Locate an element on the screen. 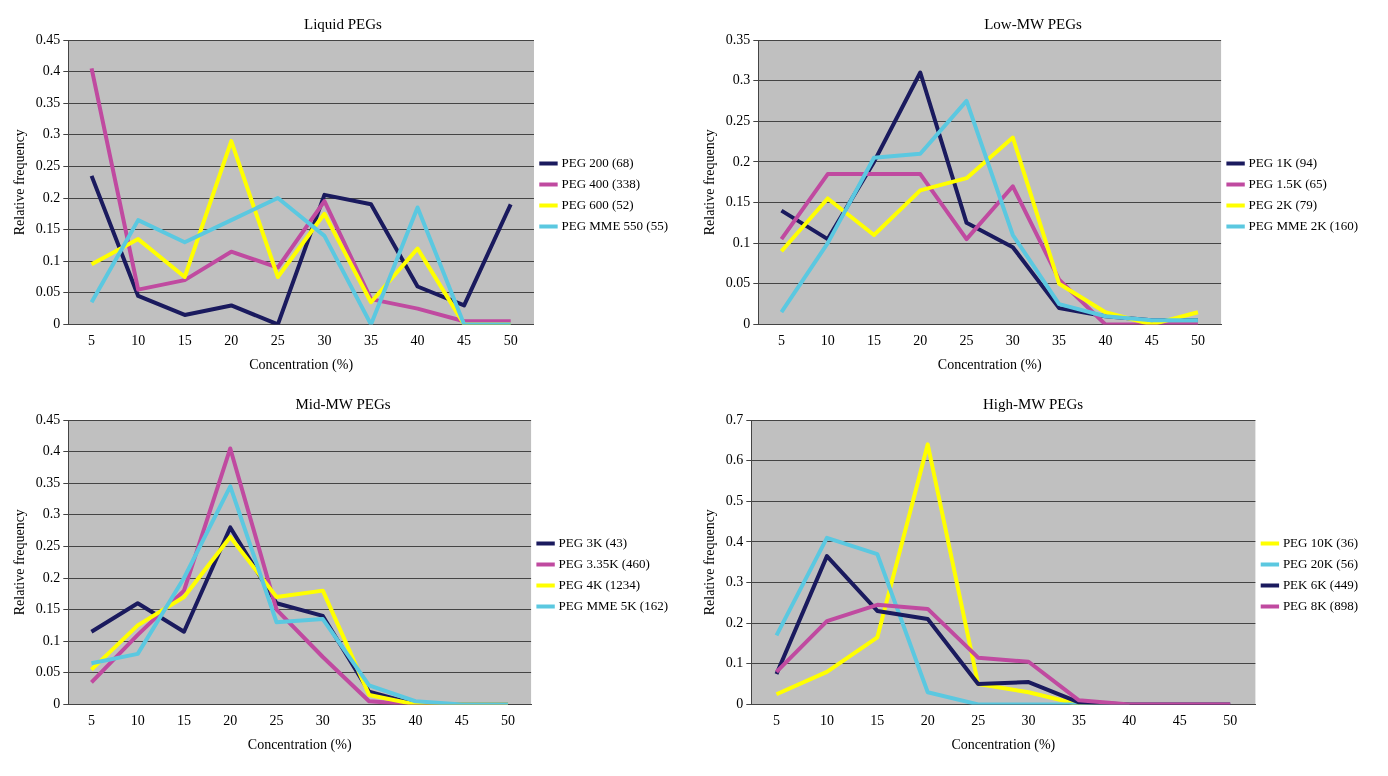 Image resolution: width=1388 pixels, height=776 pixels. chart-title: Liquid PEGs is located at coordinates (343, 23).